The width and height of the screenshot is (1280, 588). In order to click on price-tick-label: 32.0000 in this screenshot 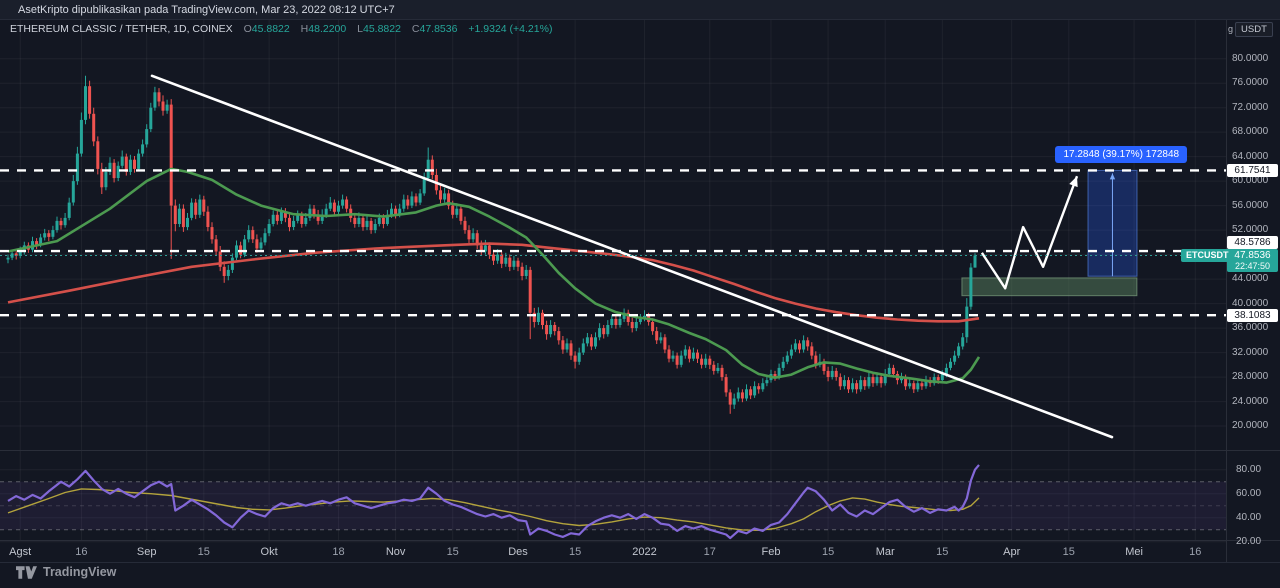, I will do `click(1250, 352)`.